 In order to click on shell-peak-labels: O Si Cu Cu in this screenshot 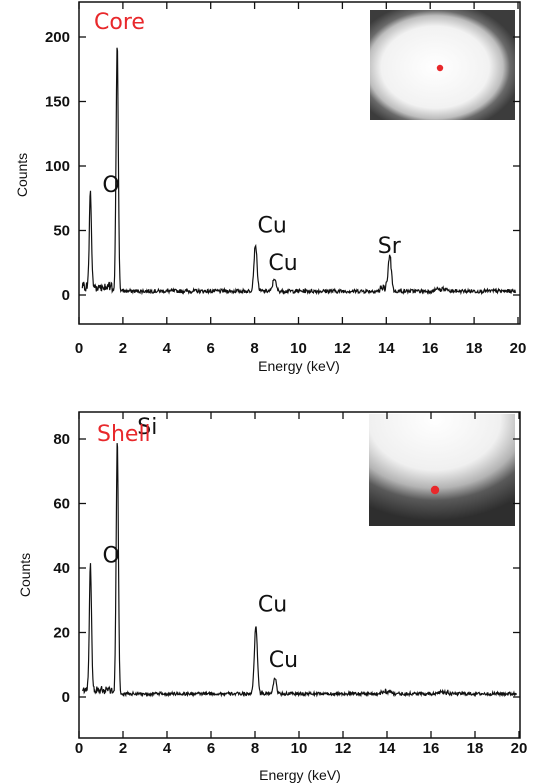, I will do `click(200, 544)`.